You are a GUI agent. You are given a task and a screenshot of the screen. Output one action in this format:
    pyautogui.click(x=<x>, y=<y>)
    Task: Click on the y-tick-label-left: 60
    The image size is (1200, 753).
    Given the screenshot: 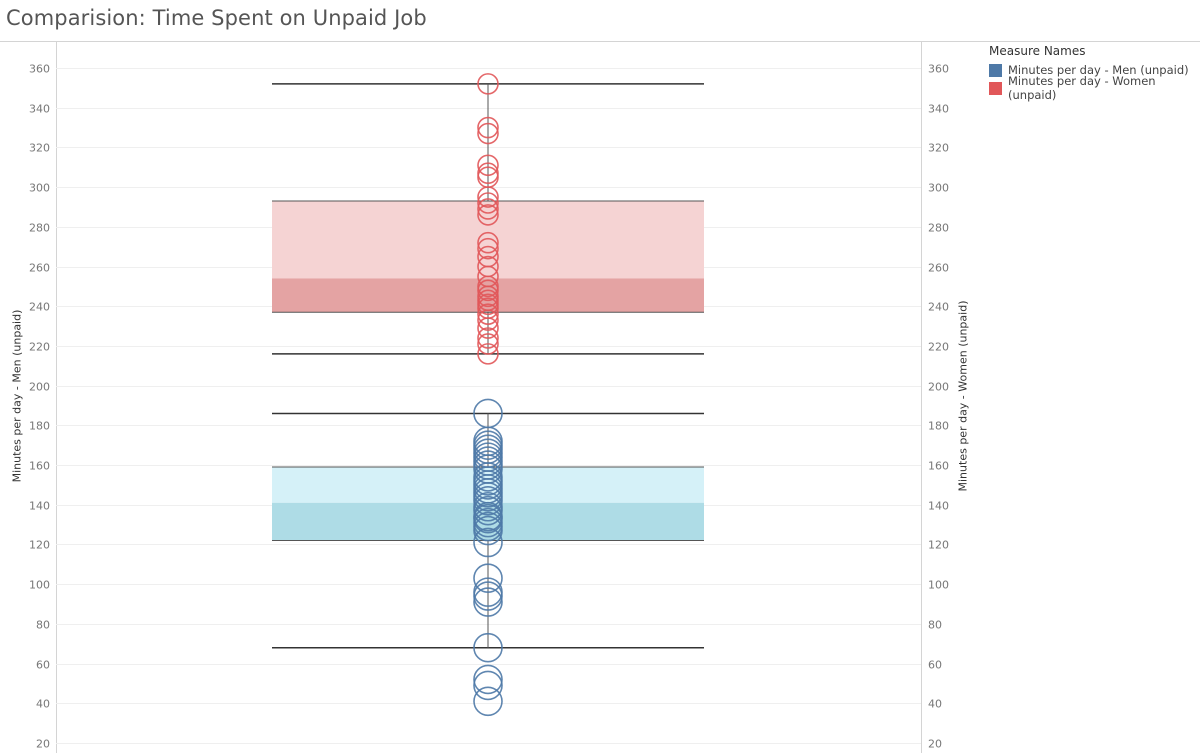 What is the action you would take?
    pyautogui.click(x=43, y=665)
    